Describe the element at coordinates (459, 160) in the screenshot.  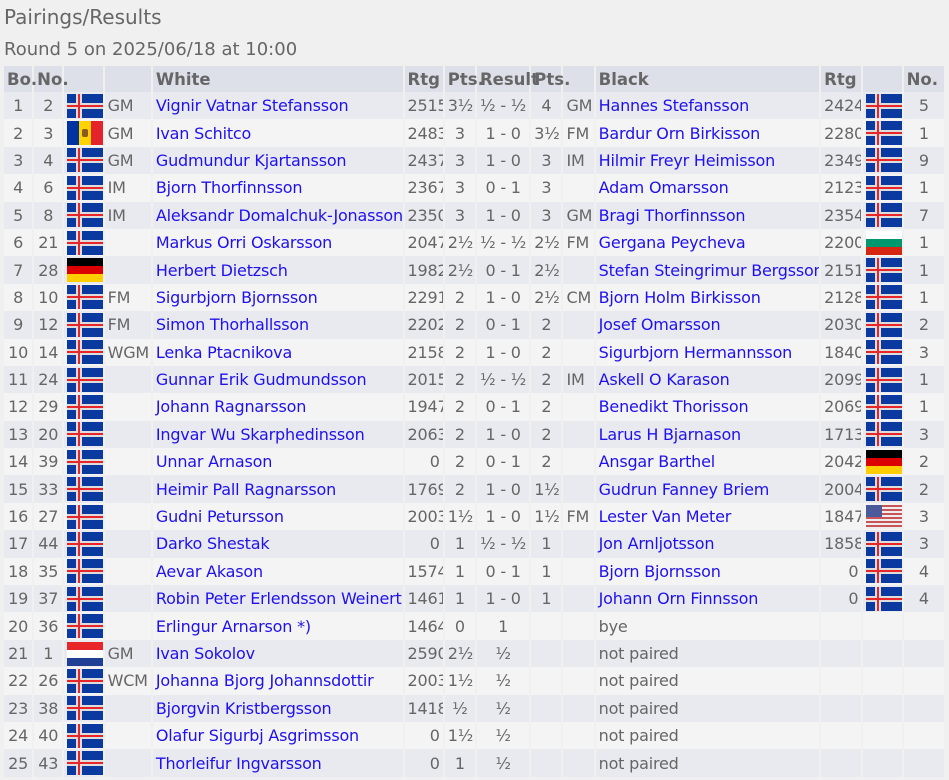
I see `white-points: 3` at that location.